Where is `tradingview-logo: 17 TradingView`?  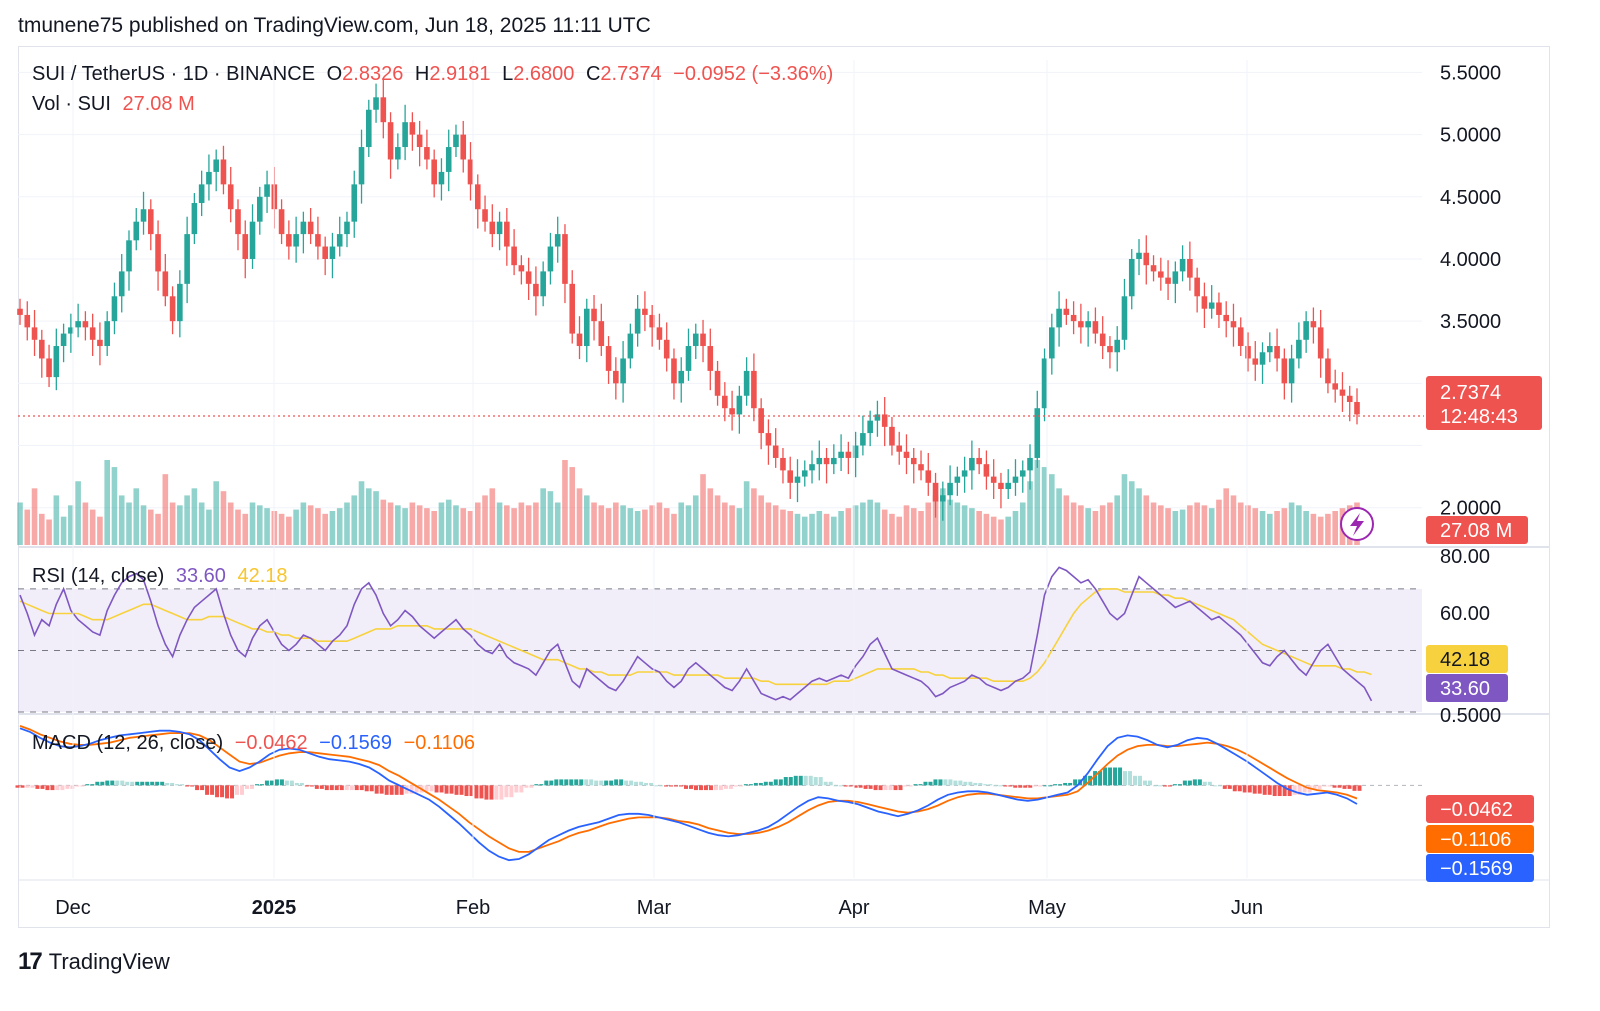
tradingview-logo: 17 TradingView is located at coordinates (94, 962).